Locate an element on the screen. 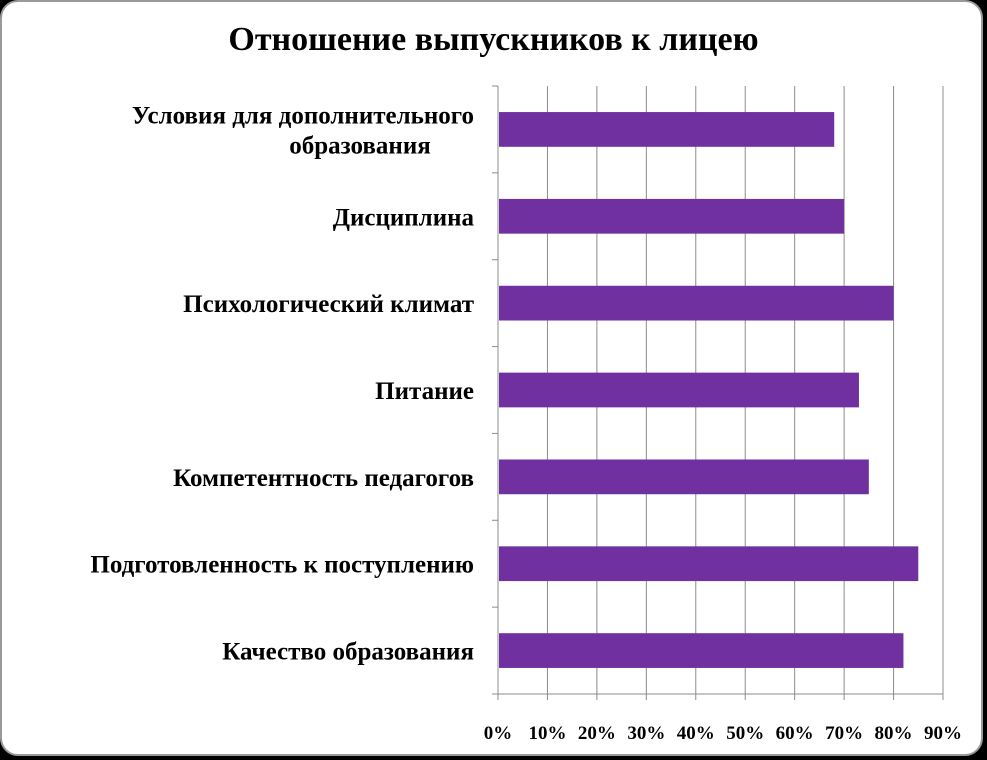  category-label: Условия для дополнительного образования is located at coordinates (303, 130).